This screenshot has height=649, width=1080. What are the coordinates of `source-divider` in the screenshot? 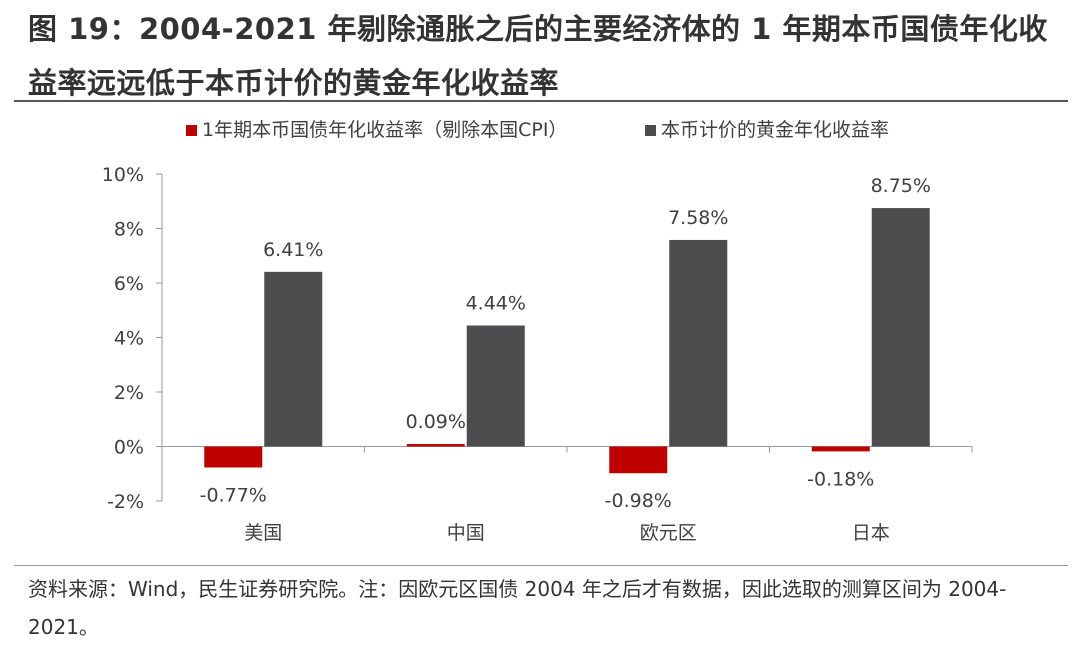 It's located at (541, 565).